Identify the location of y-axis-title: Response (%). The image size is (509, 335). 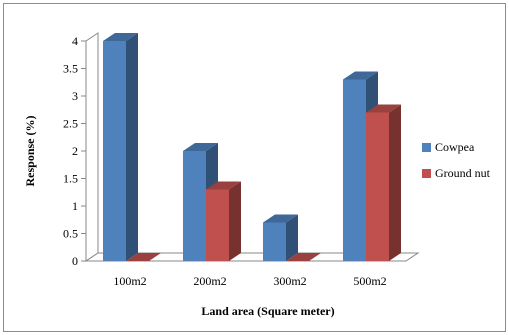
(30, 150).